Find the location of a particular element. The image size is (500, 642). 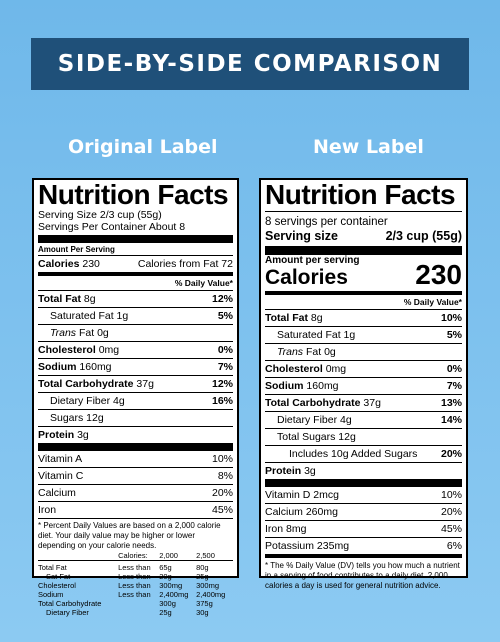

new-label-heading: New Label is located at coordinates (368, 147).